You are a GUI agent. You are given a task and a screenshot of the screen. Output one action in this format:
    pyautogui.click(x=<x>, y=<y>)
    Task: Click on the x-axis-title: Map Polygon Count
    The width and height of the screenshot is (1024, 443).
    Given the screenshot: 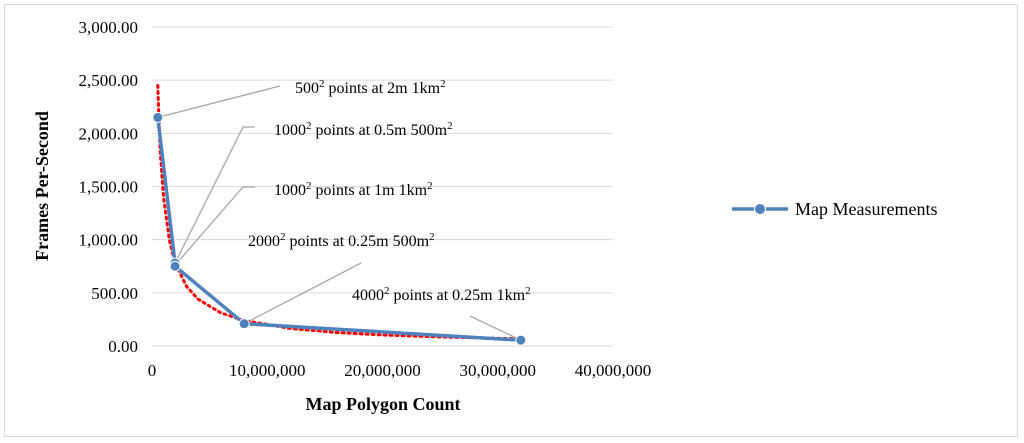 What is the action you would take?
    pyautogui.click(x=382, y=404)
    